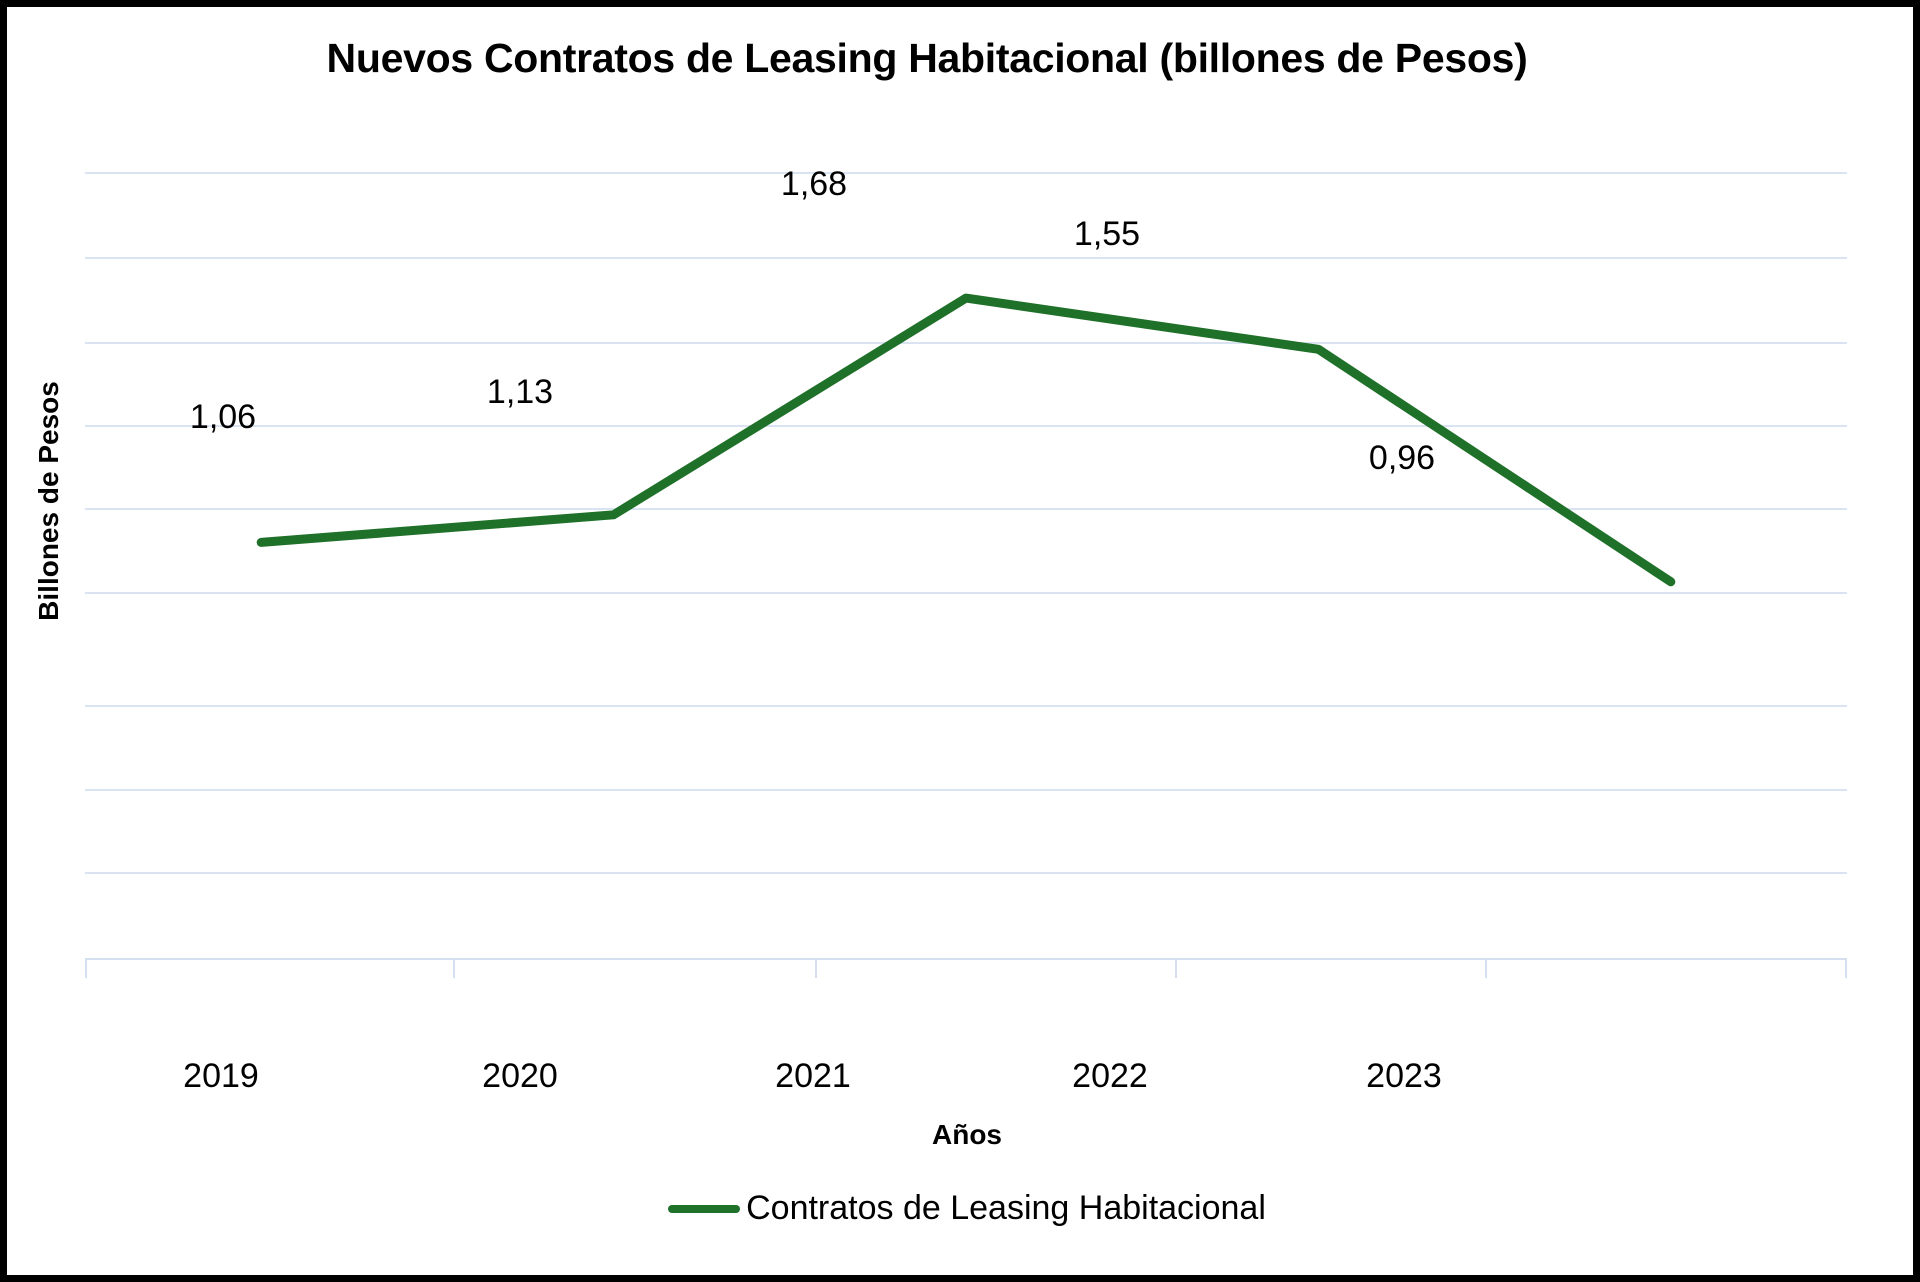  Describe the element at coordinates (1461, 58) in the screenshot. I see `chart-title-line-2: Pesos)` at that location.